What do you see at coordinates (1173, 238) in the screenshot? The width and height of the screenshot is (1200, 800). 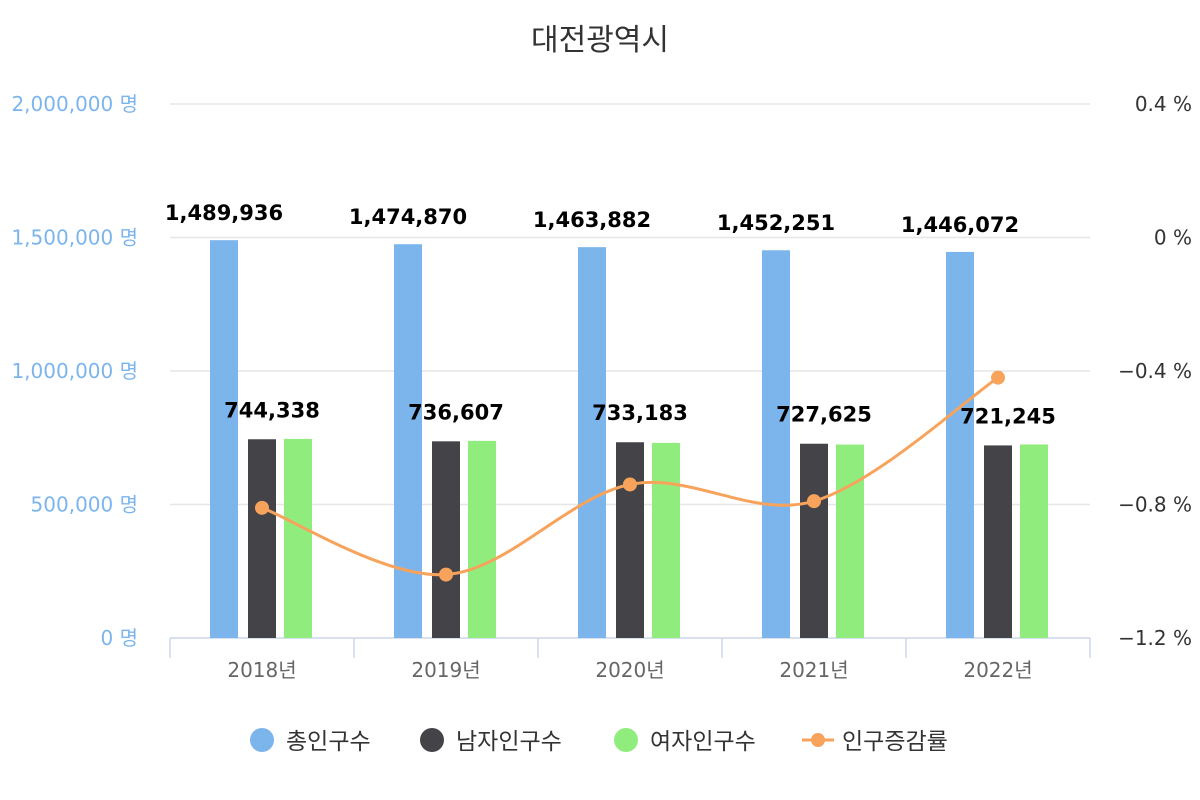 I see `y-right-tick-label: 0 %` at bounding box center [1173, 238].